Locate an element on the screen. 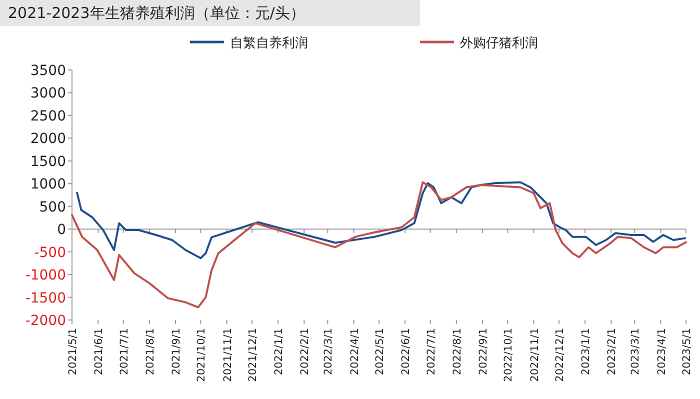 The width and height of the screenshot is (700, 399). chart-title: 2021-2023年生猪养殖利润（单位：元/头） is located at coordinates (156, 13).